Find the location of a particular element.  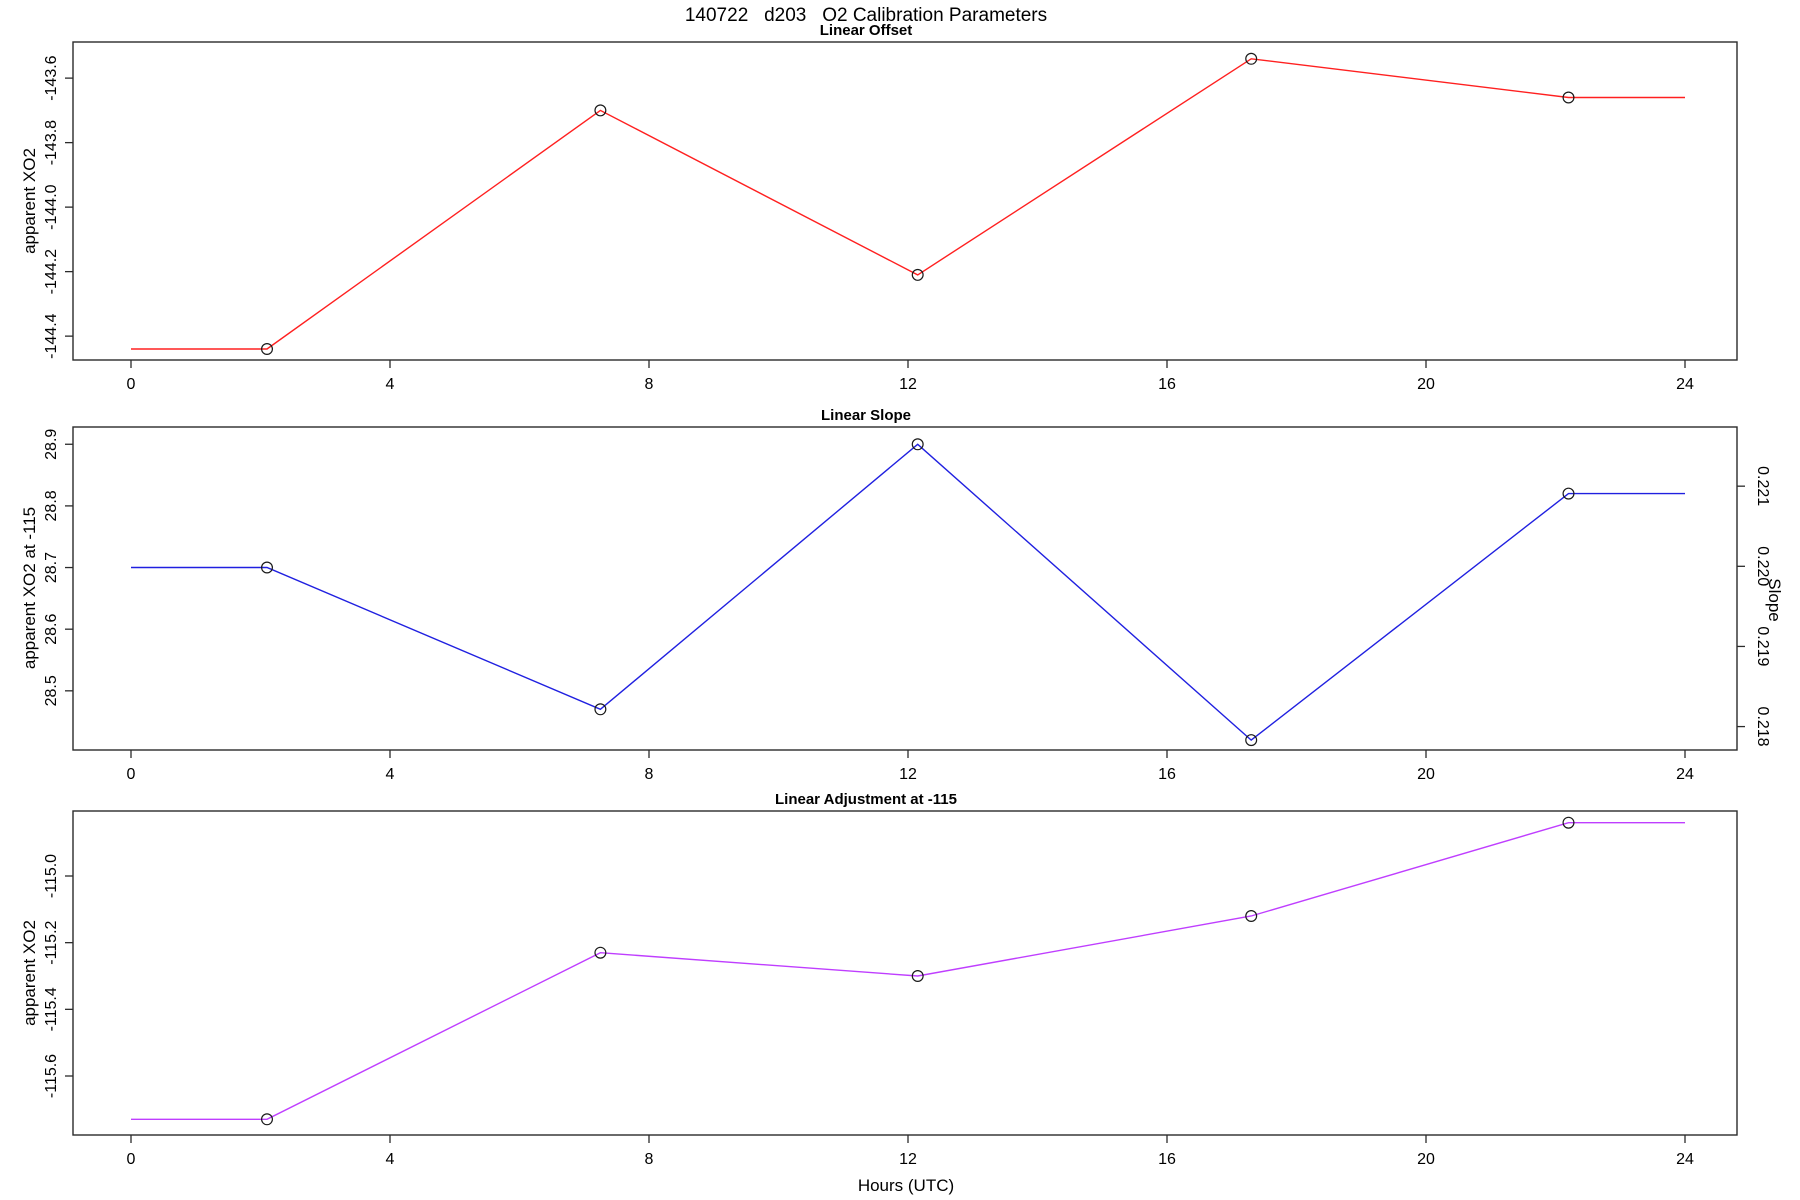

y-tick-label: 28.7 is located at coordinates (51, 567).